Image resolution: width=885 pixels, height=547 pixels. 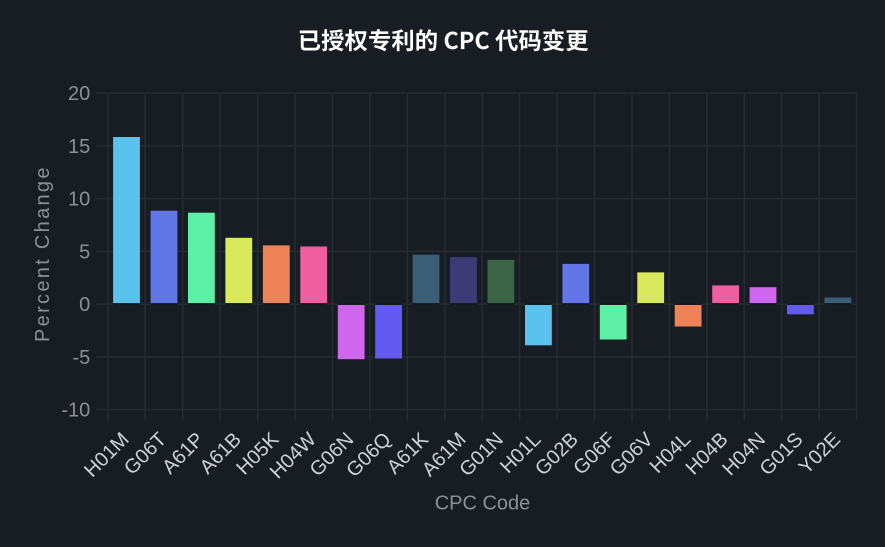 What do you see at coordinates (145, 453) in the screenshot?
I see `svg-text: G06T` at bounding box center [145, 453].